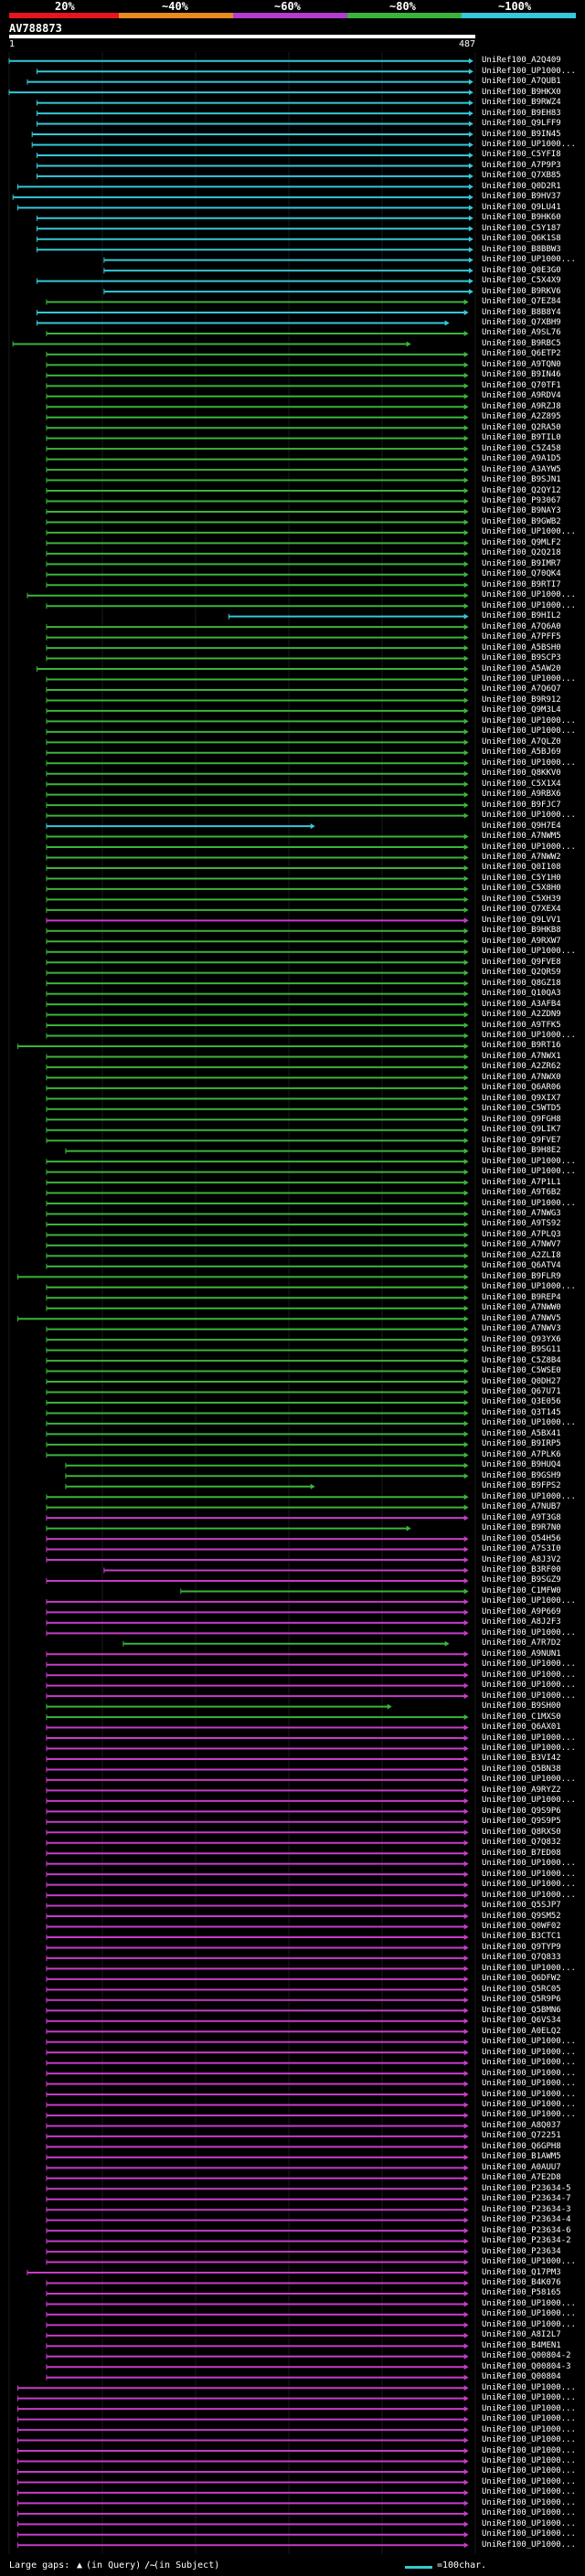  Describe the element at coordinates (521, 1569) in the screenshot. I see `hit-name-link: UniRef100_B3RF00` at that location.